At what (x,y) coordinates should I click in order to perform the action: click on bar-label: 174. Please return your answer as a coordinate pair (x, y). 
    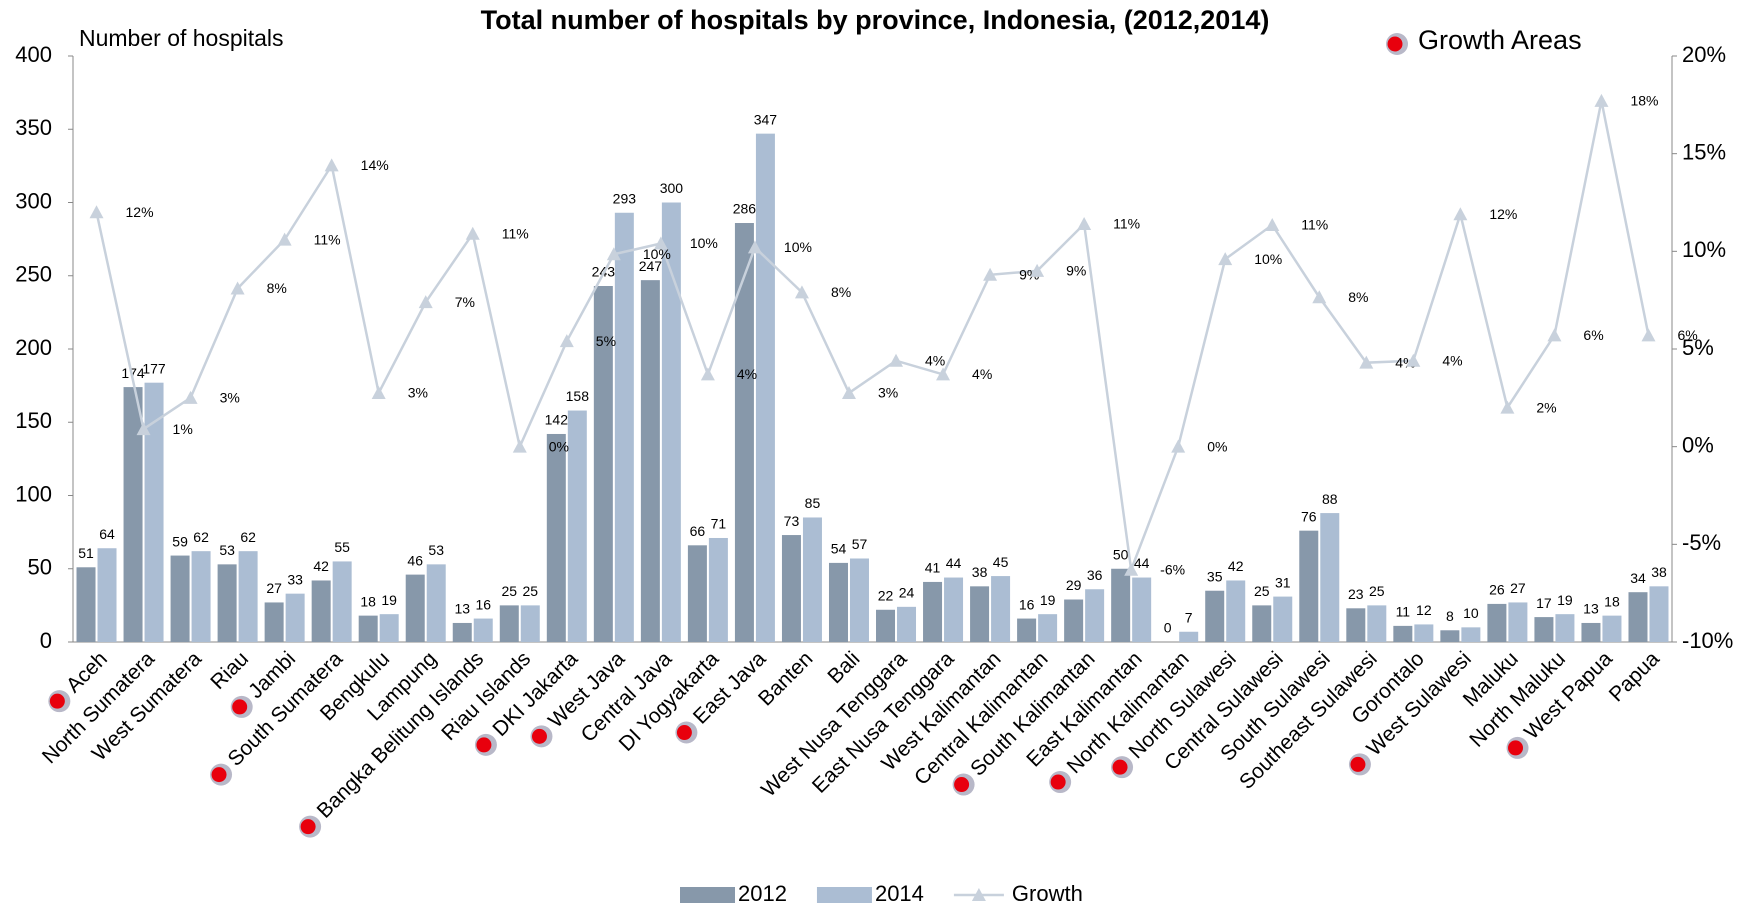
    Looking at the image, I should click on (133, 373).